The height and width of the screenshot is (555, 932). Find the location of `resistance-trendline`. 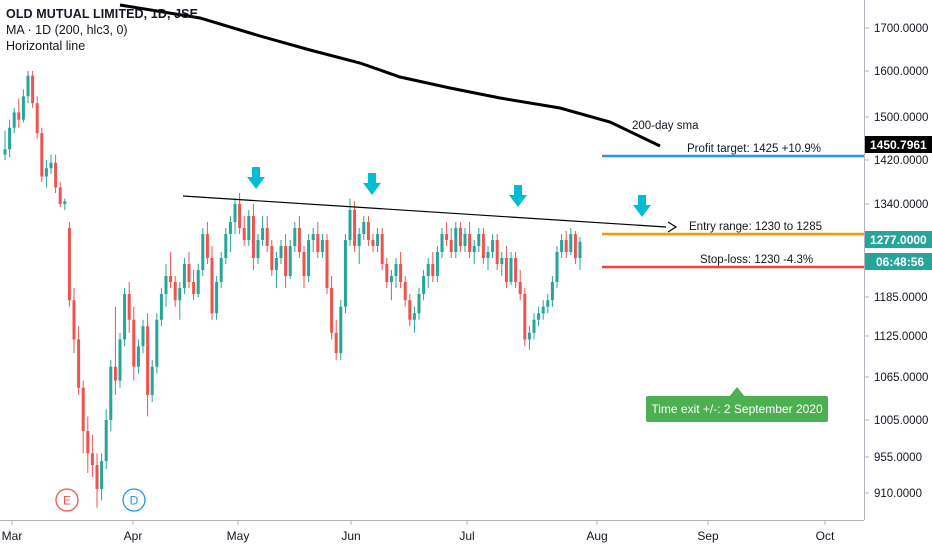

resistance-trendline is located at coordinates (424, 211).